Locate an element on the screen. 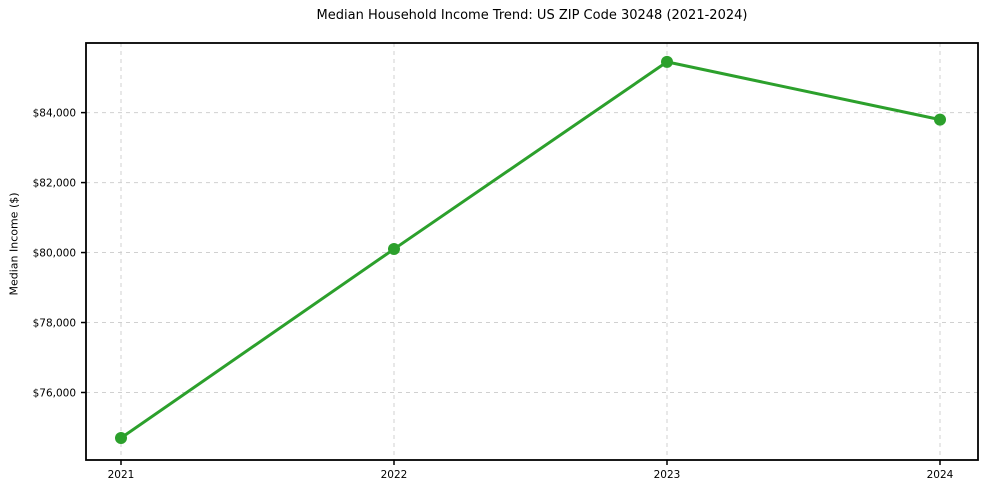 Image resolution: width=989 pixels, height=490 pixels. x-tick-label: 2024 is located at coordinates (940, 475).